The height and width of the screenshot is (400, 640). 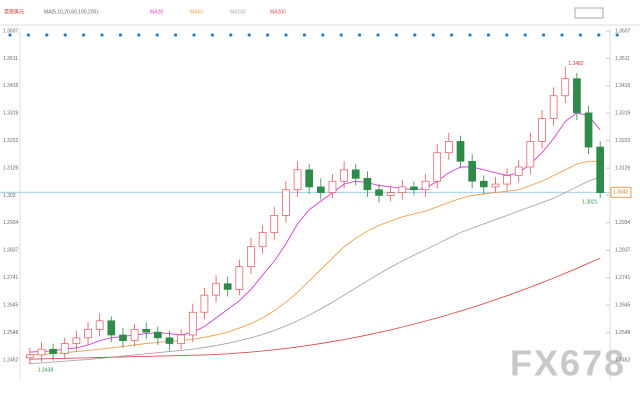 I want to click on legend-entry: MA100, so click(x=238, y=12).